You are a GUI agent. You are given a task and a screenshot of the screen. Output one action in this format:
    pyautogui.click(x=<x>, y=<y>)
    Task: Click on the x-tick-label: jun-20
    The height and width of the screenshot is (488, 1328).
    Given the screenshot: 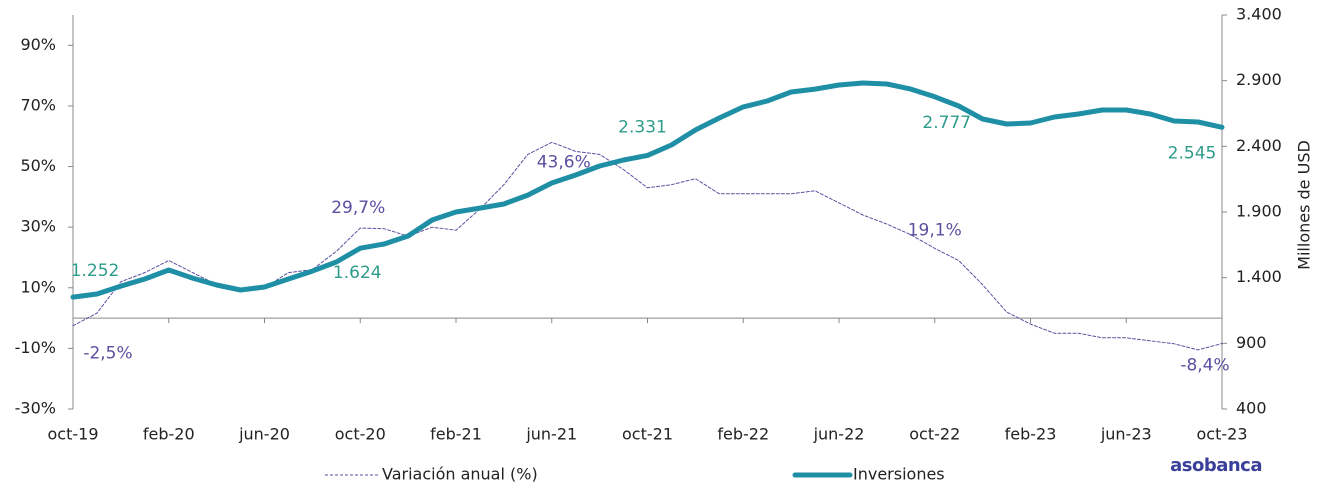 What is the action you would take?
    pyautogui.click(x=264, y=434)
    